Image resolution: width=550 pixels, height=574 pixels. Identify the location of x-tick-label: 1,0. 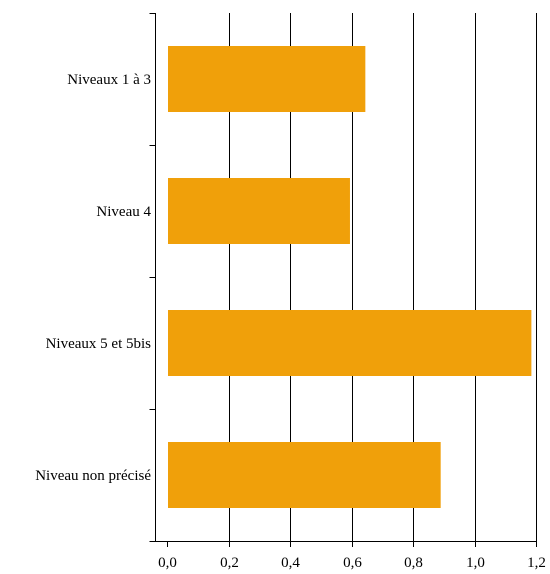
(475, 563).